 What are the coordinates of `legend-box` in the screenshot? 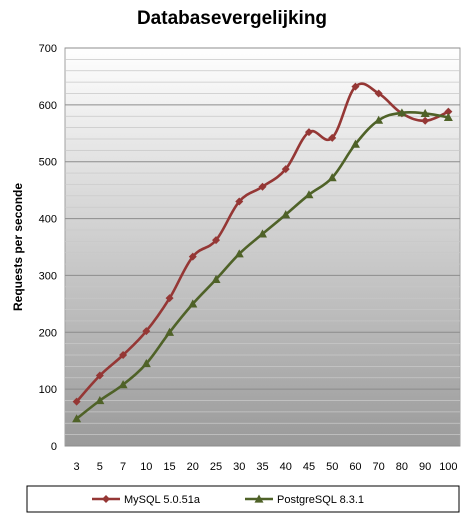 It's located at (243, 499).